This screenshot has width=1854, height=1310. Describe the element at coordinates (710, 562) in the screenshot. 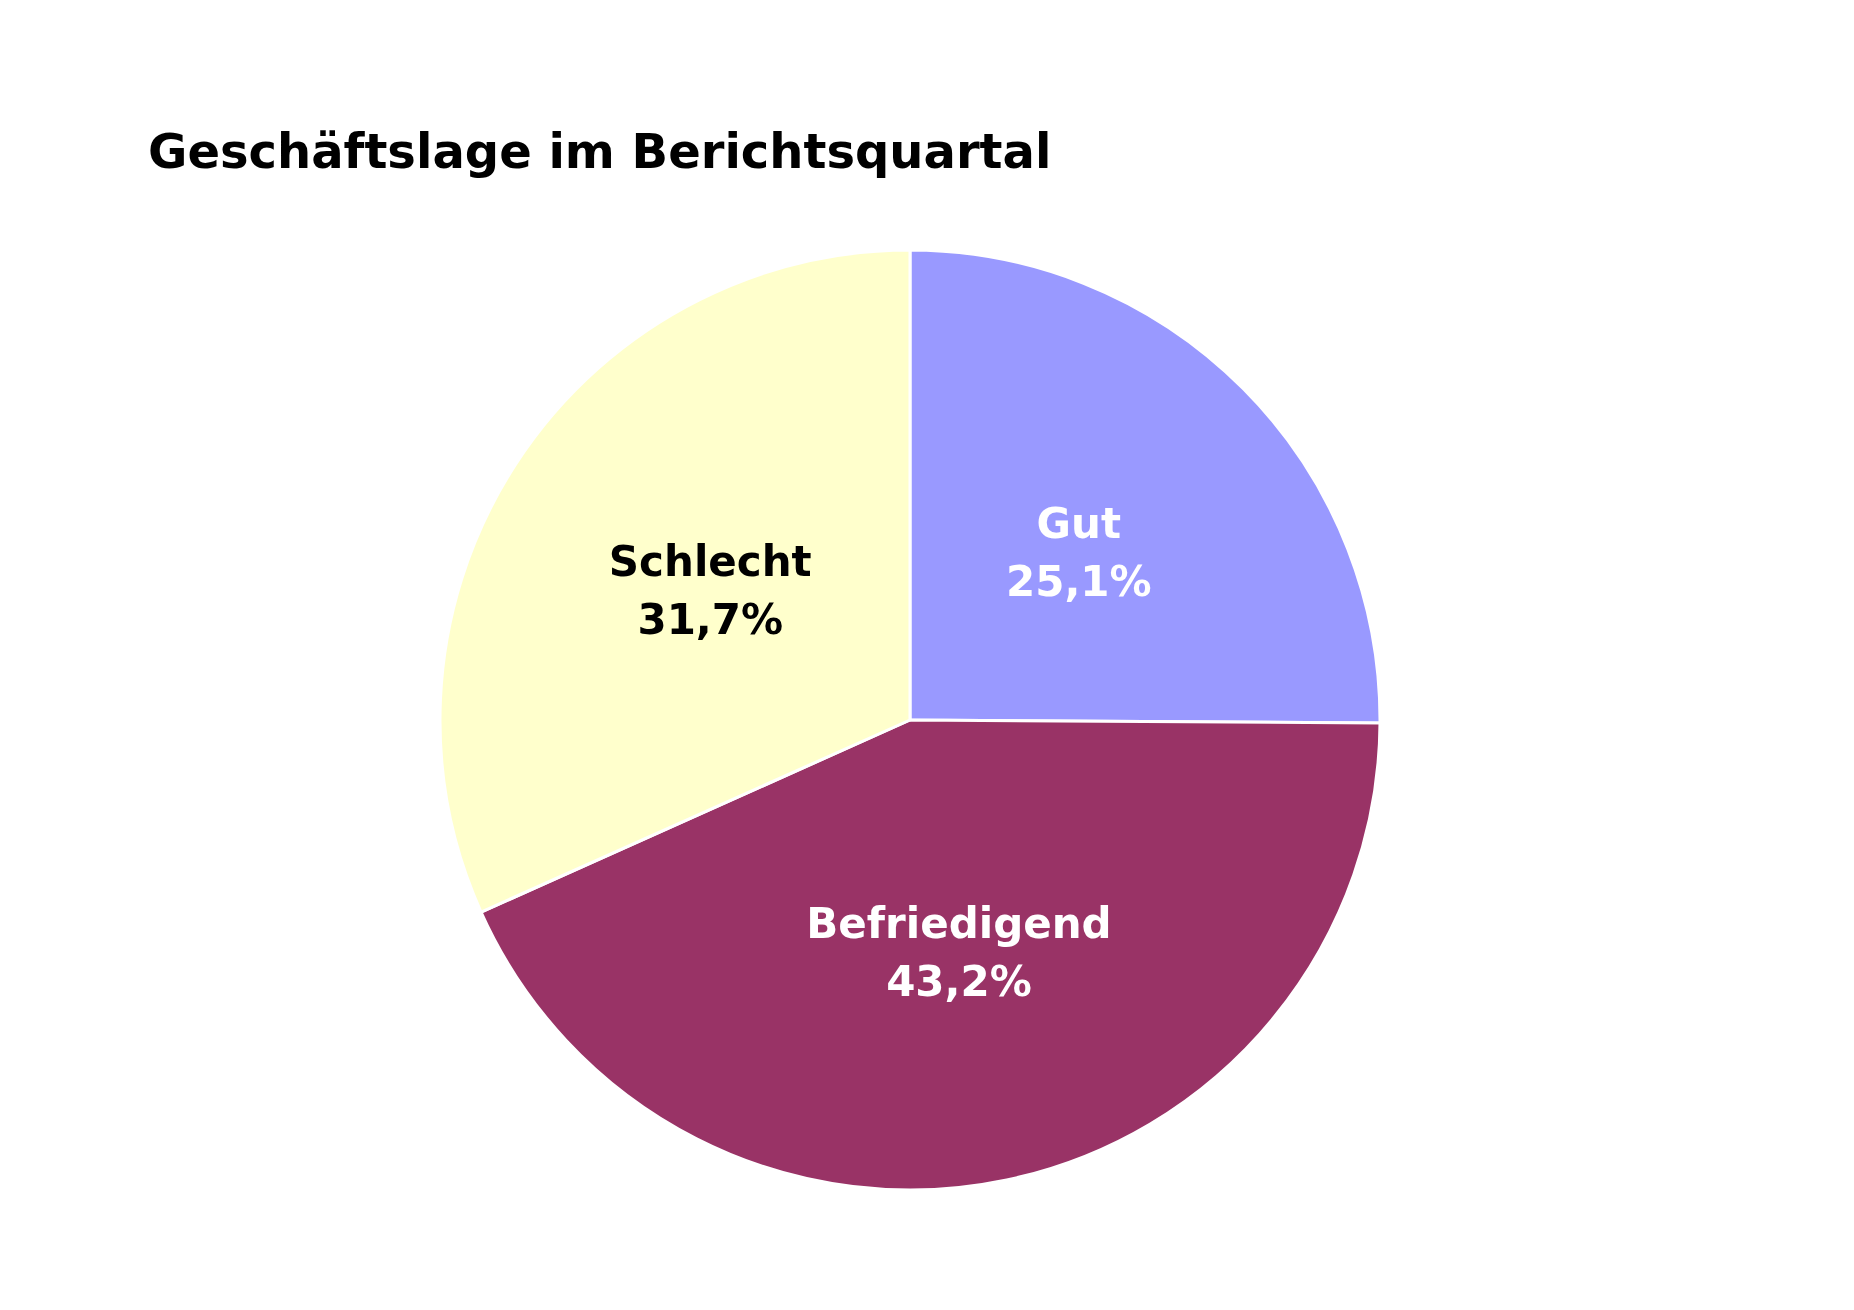

I see `slice-label: Schlecht` at that location.